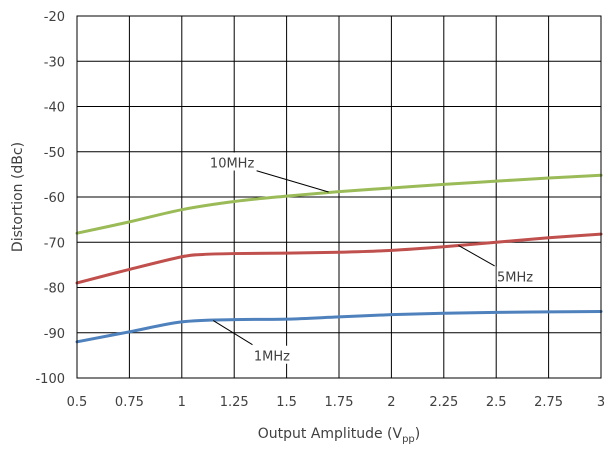 Image resolution: width=608 pixels, height=449 pixels. What do you see at coordinates (18, 197) in the screenshot?
I see `y-axis-title: Distortion (dBc)` at bounding box center [18, 197].